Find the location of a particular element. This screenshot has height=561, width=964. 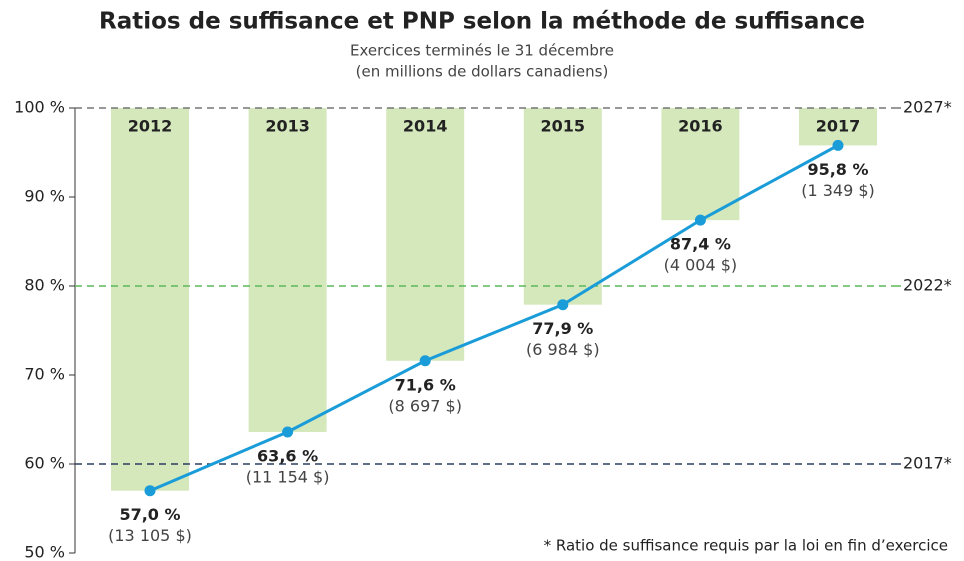

value-label: 95,8 % is located at coordinates (837, 169).